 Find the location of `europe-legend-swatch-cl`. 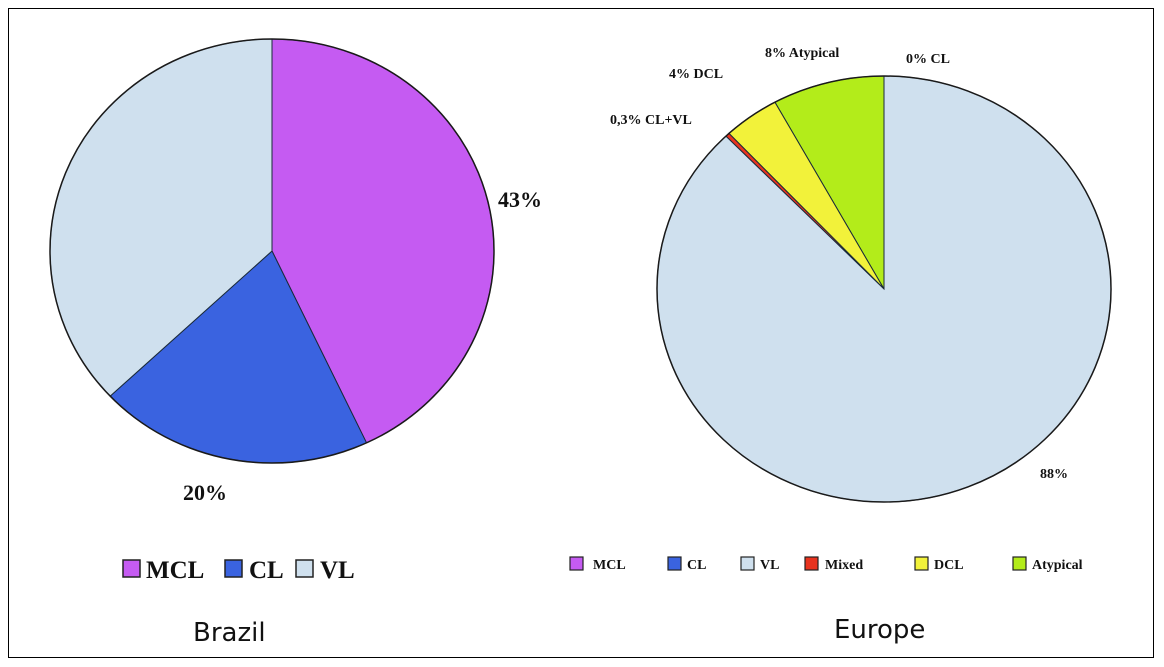

europe-legend-swatch-cl is located at coordinates (674, 563).